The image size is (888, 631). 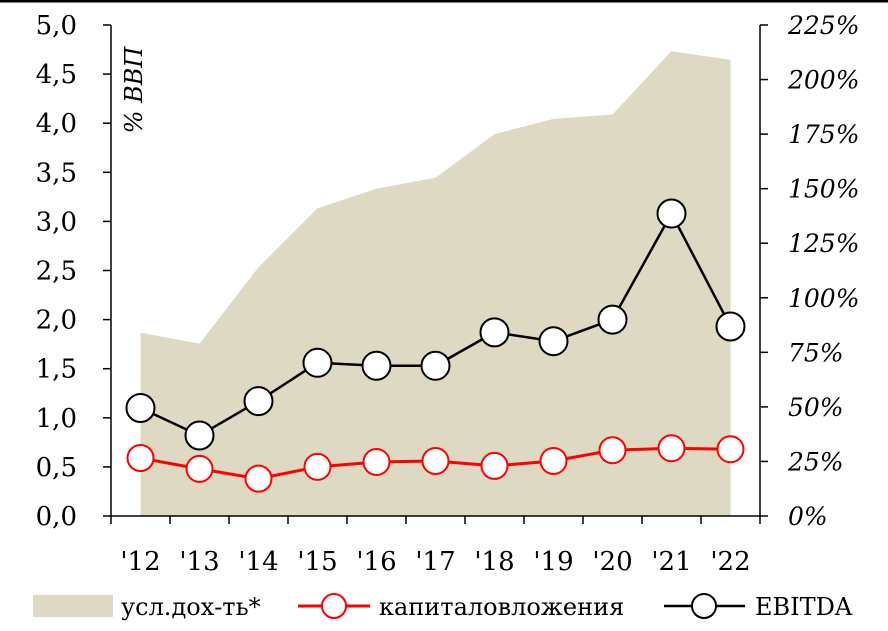 I want to click on y2-tick-label: 225%, so click(x=823, y=25).